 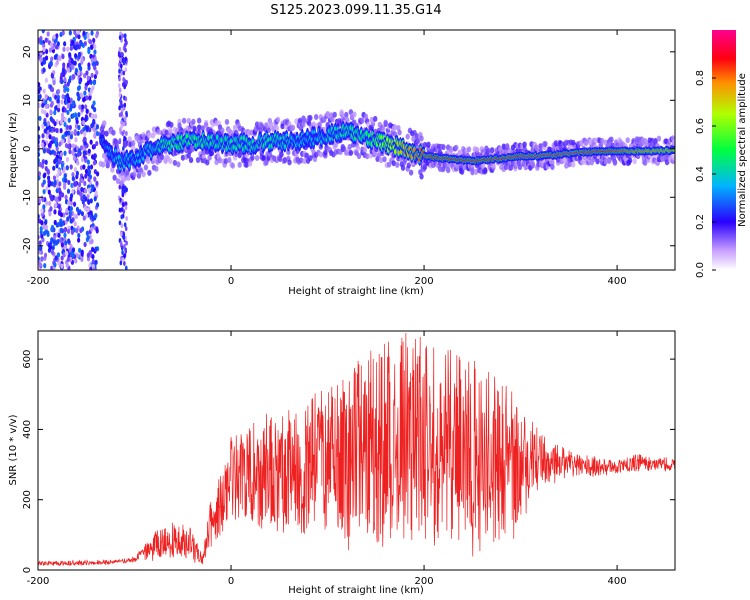 I want to click on spectrogram-y-tick-label: -20, so click(x=27, y=246).